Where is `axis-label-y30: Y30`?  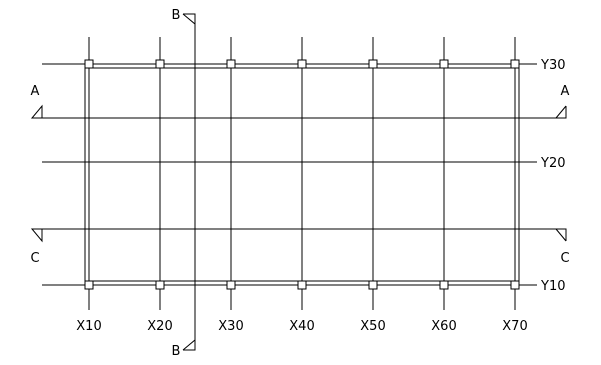 axis-label-y30: Y30 is located at coordinates (552, 65).